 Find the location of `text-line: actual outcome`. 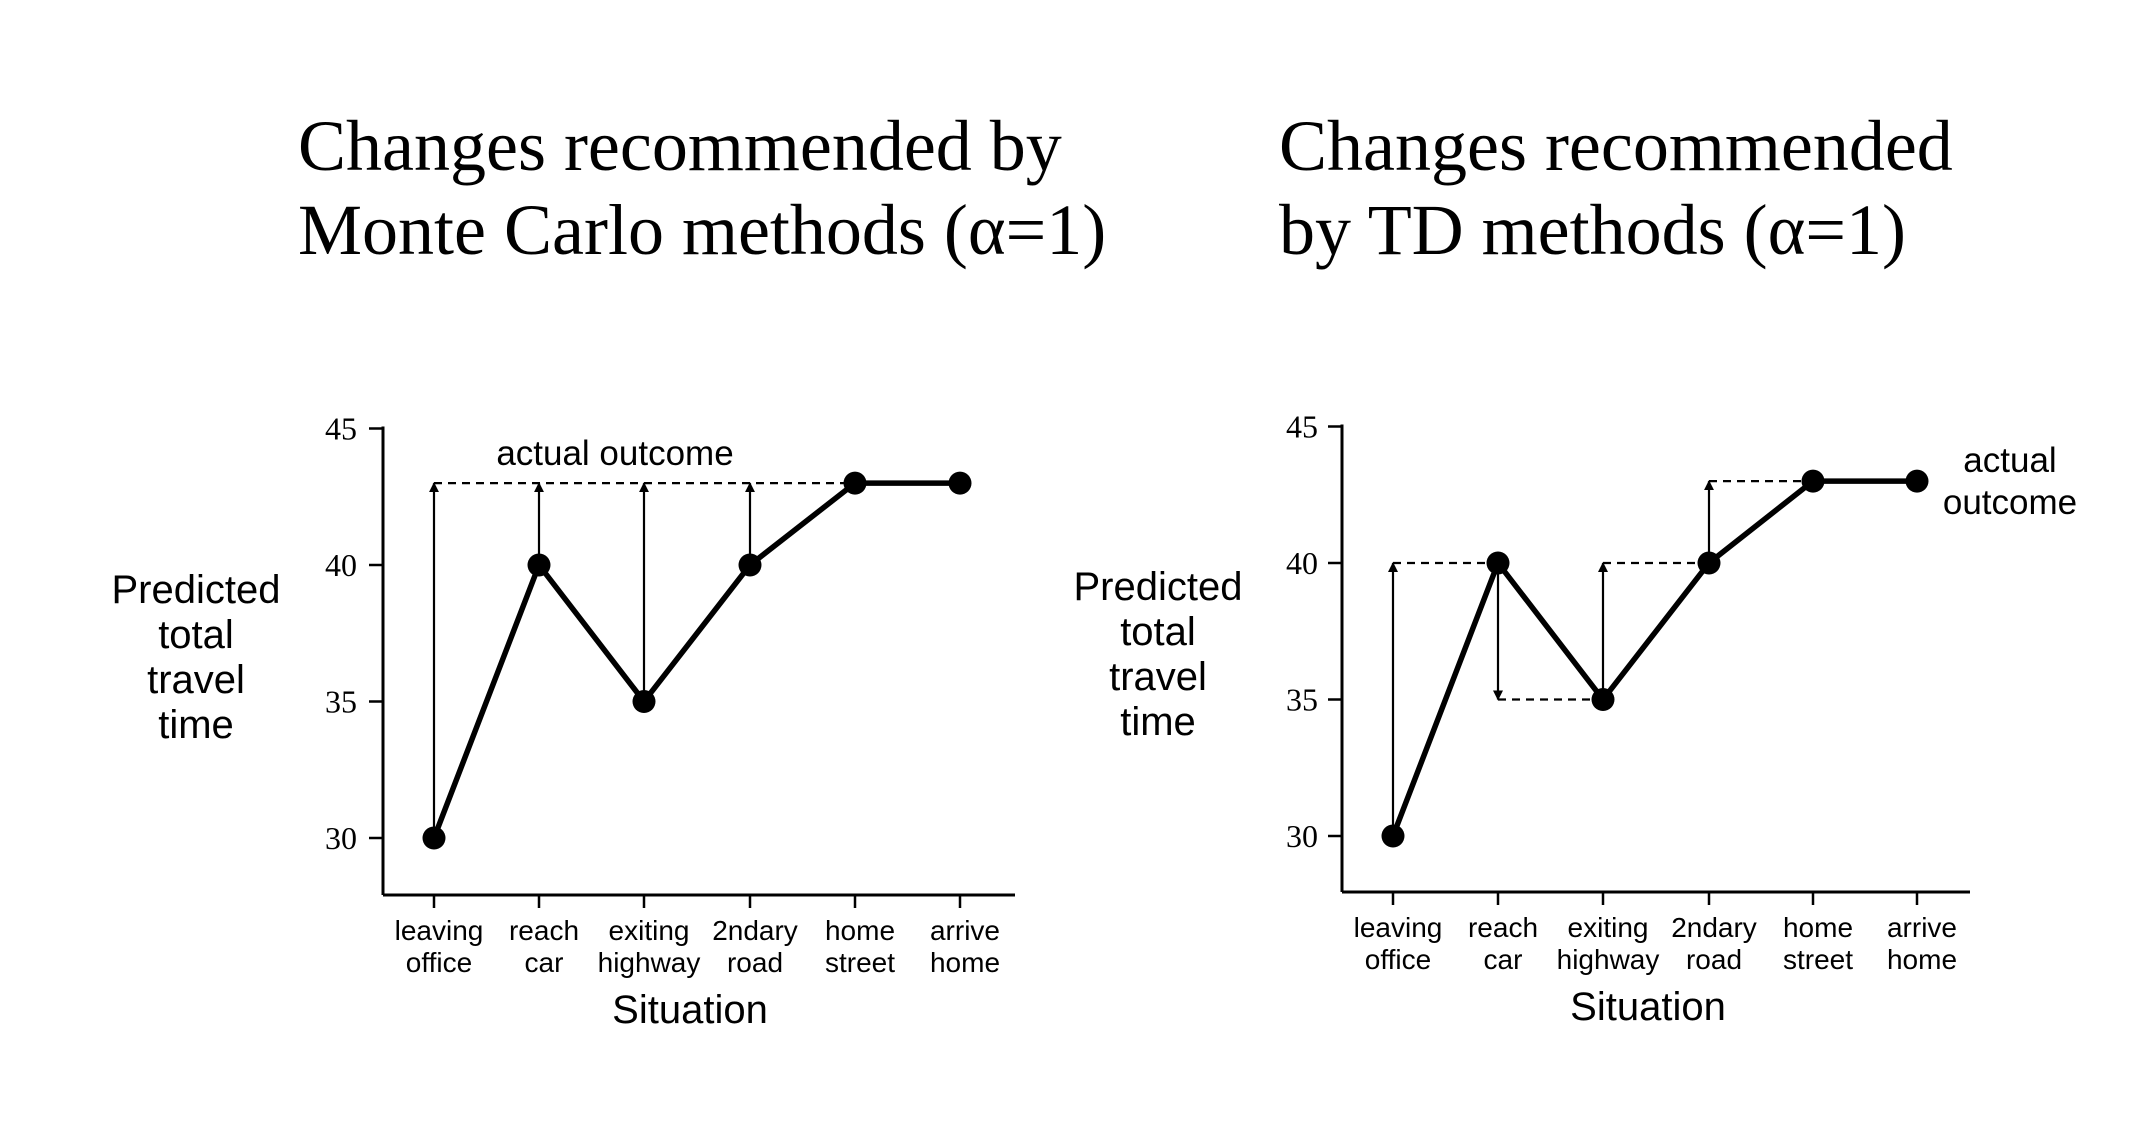

text-line: actual outcome is located at coordinates (614, 453).